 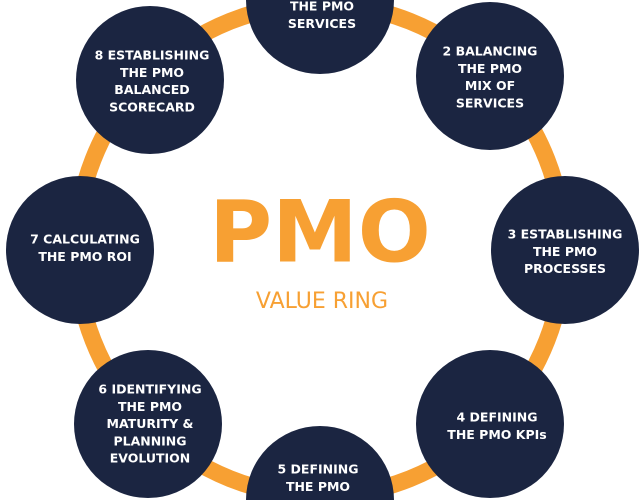 What do you see at coordinates (320, 232) in the screenshot?
I see `title: PMO` at bounding box center [320, 232].